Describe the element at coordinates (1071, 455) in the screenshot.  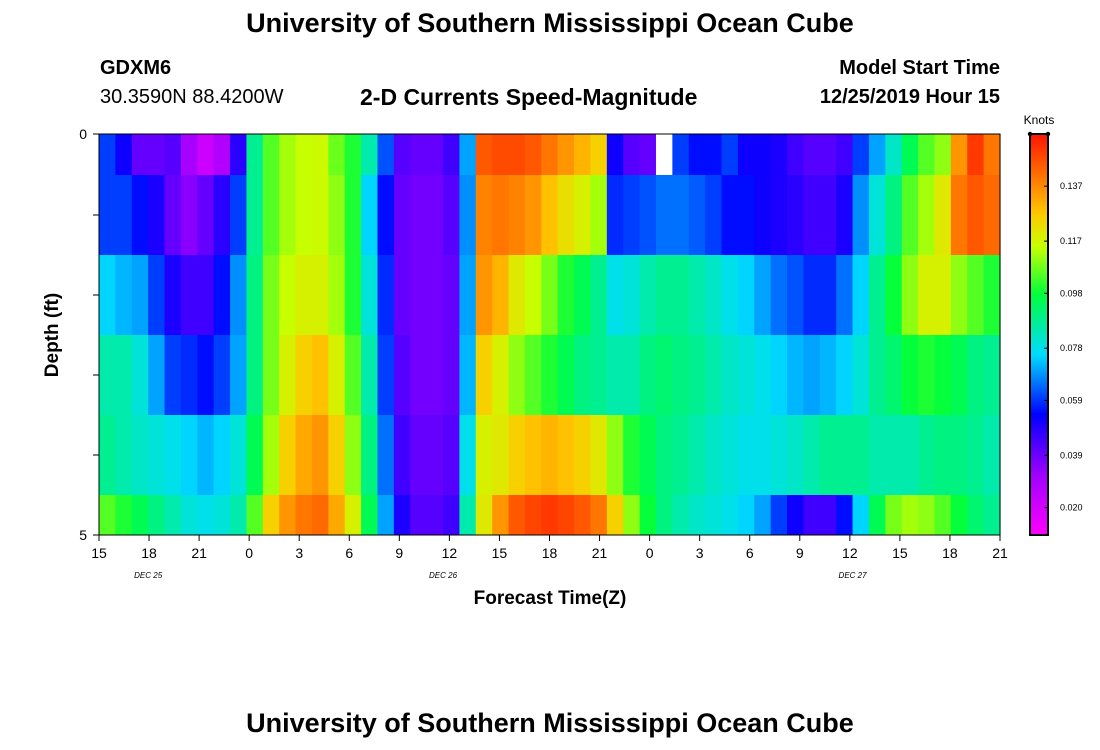
I see `colorbar-tick-label: 0.039` at that location.